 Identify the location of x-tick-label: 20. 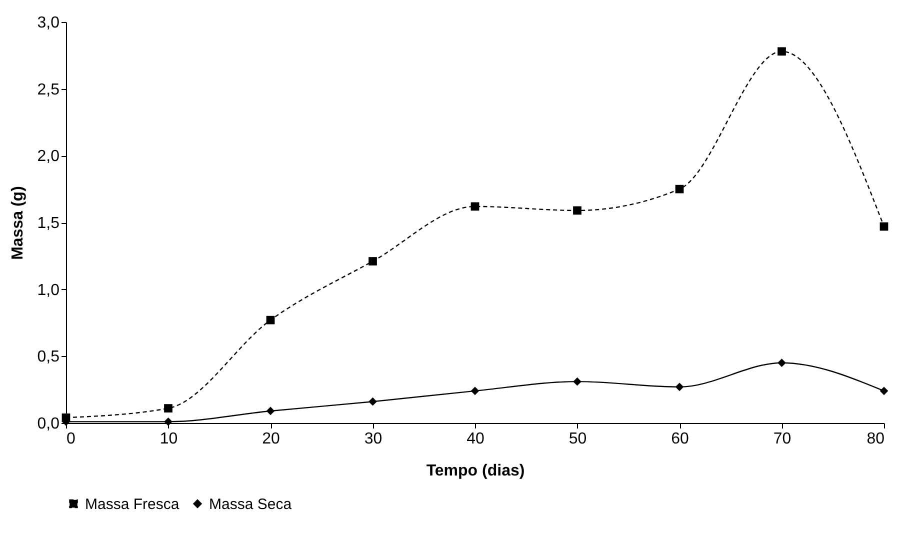
(271, 439).